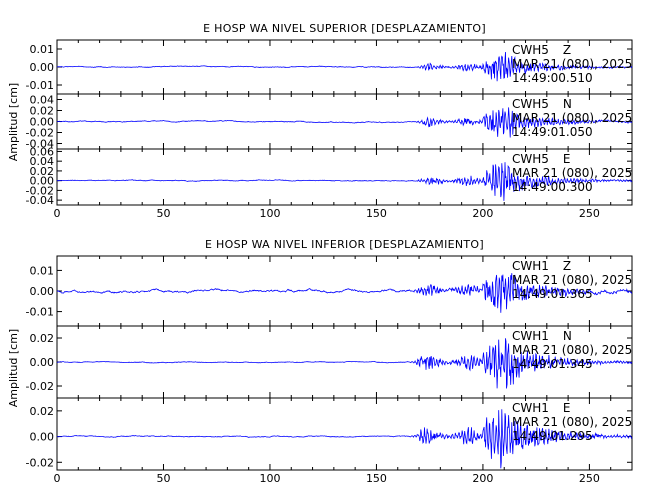  What do you see at coordinates (552, 364) in the screenshot?
I see `time-label: 14:49:01.345` at bounding box center [552, 364].